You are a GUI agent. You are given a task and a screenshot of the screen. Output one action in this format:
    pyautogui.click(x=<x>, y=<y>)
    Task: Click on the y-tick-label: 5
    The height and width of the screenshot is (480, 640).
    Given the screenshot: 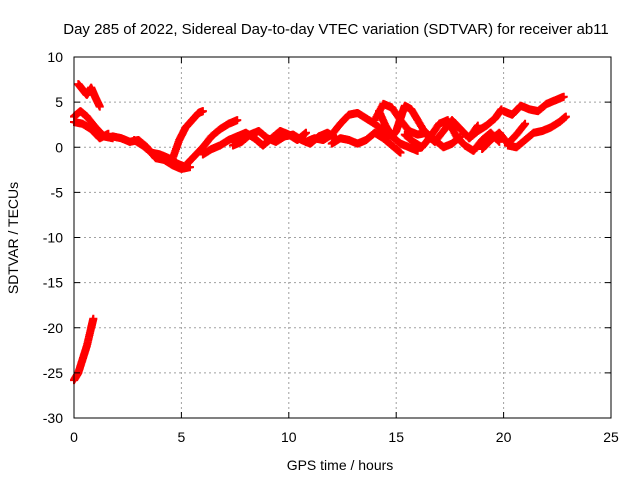 What is the action you would take?
    pyautogui.click(x=59, y=102)
    